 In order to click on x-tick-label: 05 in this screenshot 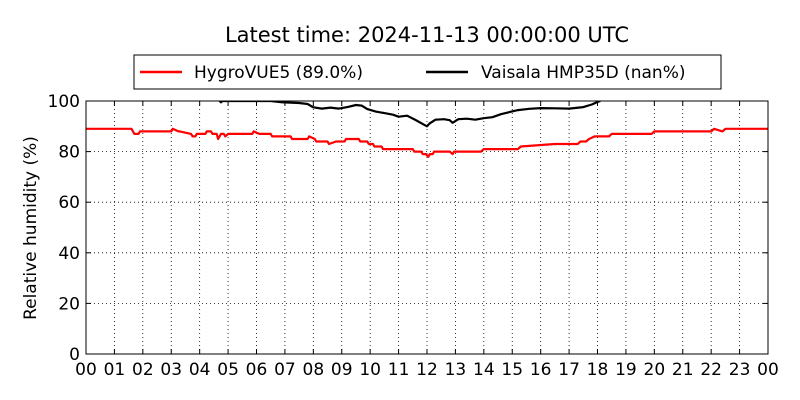, I will do `click(228, 370)`.